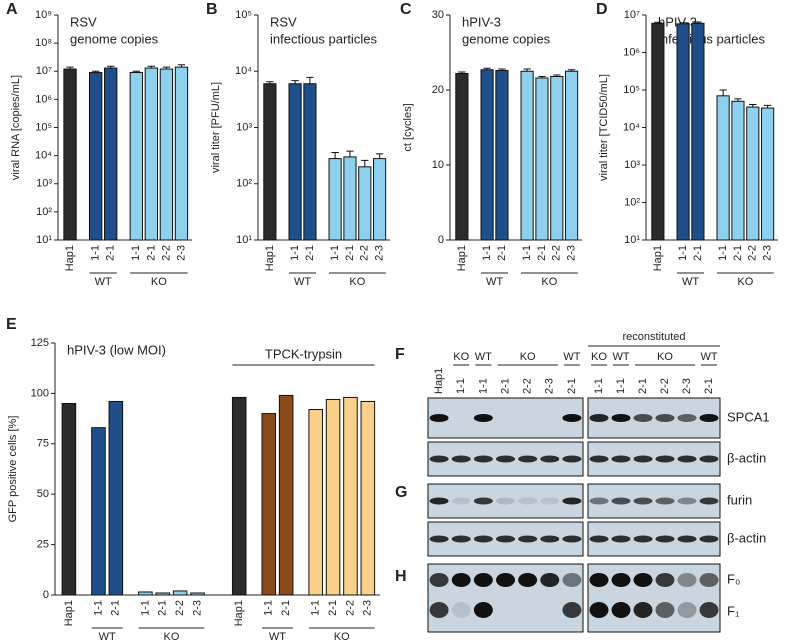 The height and width of the screenshot is (642, 800). What do you see at coordinates (687, 386) in the screenshot?
I see `lane-label: 2-3` at bounding box center [687, 386].